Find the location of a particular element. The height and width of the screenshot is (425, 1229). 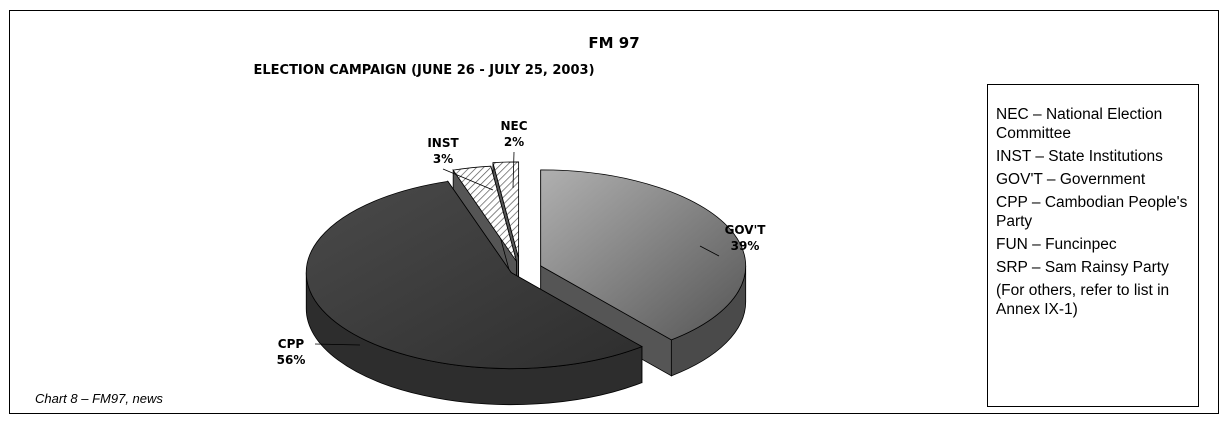

legend-item: CPP – Cambodian People's Party is located at coordinates (1092, 212).